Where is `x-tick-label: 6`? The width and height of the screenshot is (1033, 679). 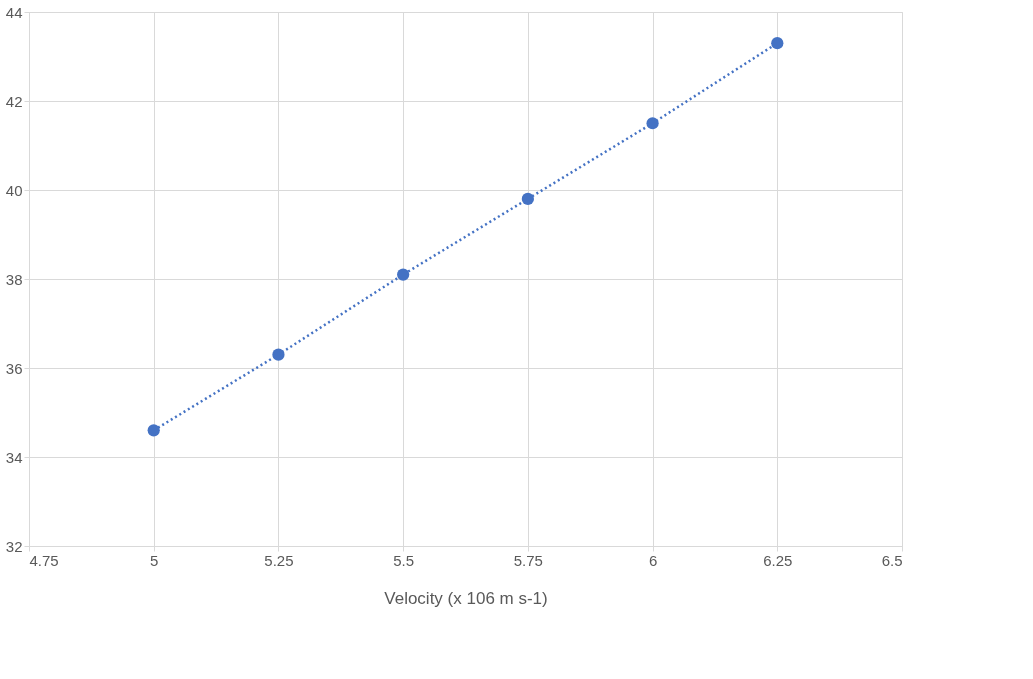
x-tick-label: 6 is located at coordinates (653, 560).